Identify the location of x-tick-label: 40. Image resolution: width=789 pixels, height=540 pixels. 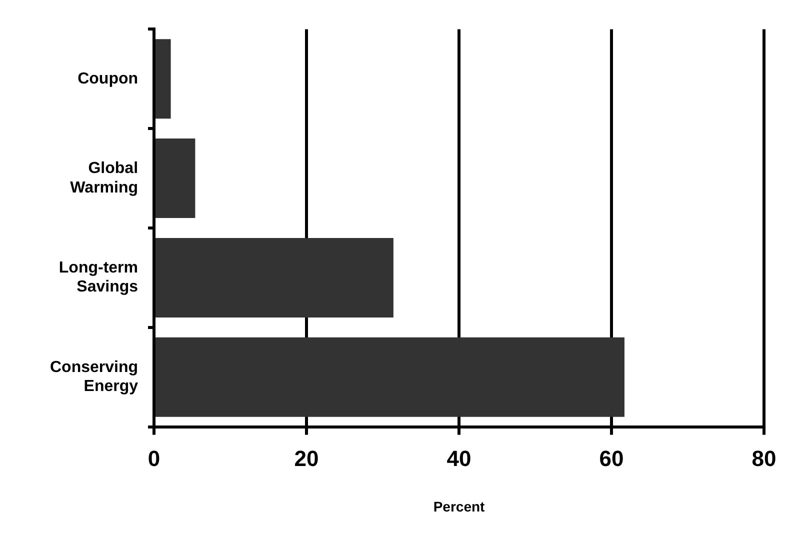
(459, 459).